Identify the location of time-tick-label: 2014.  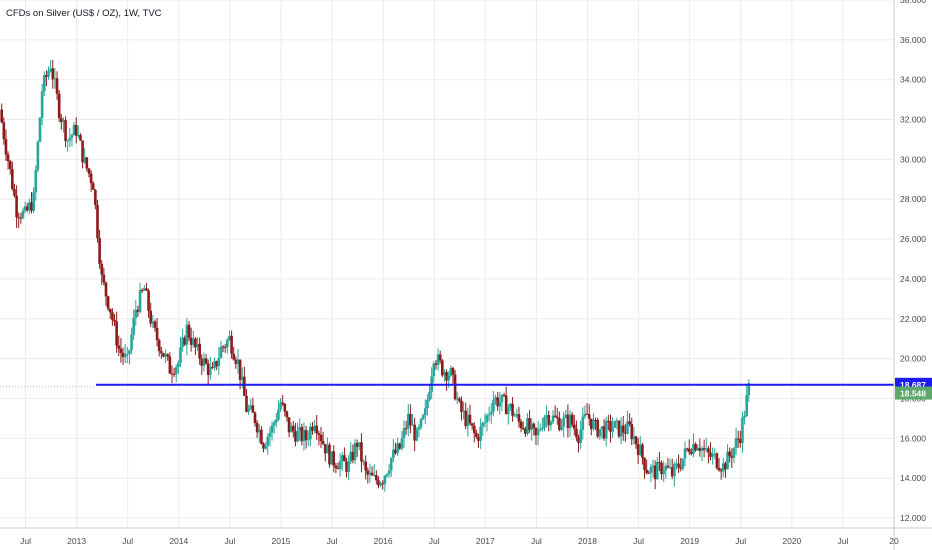
(178, 541).